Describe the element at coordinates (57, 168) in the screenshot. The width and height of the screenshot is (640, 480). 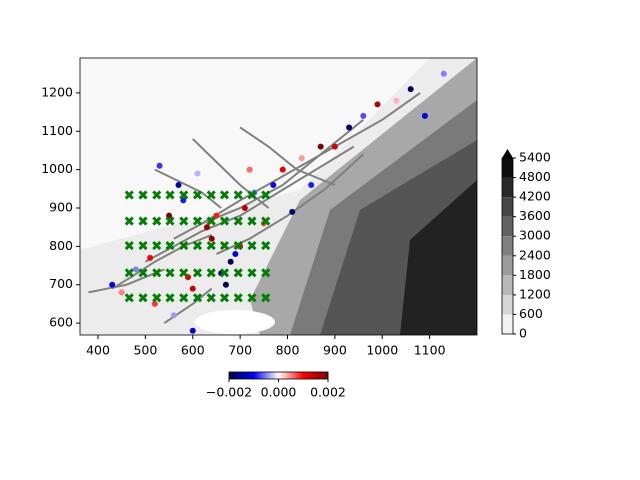
I see `y-tick-label: 1000` at that location.